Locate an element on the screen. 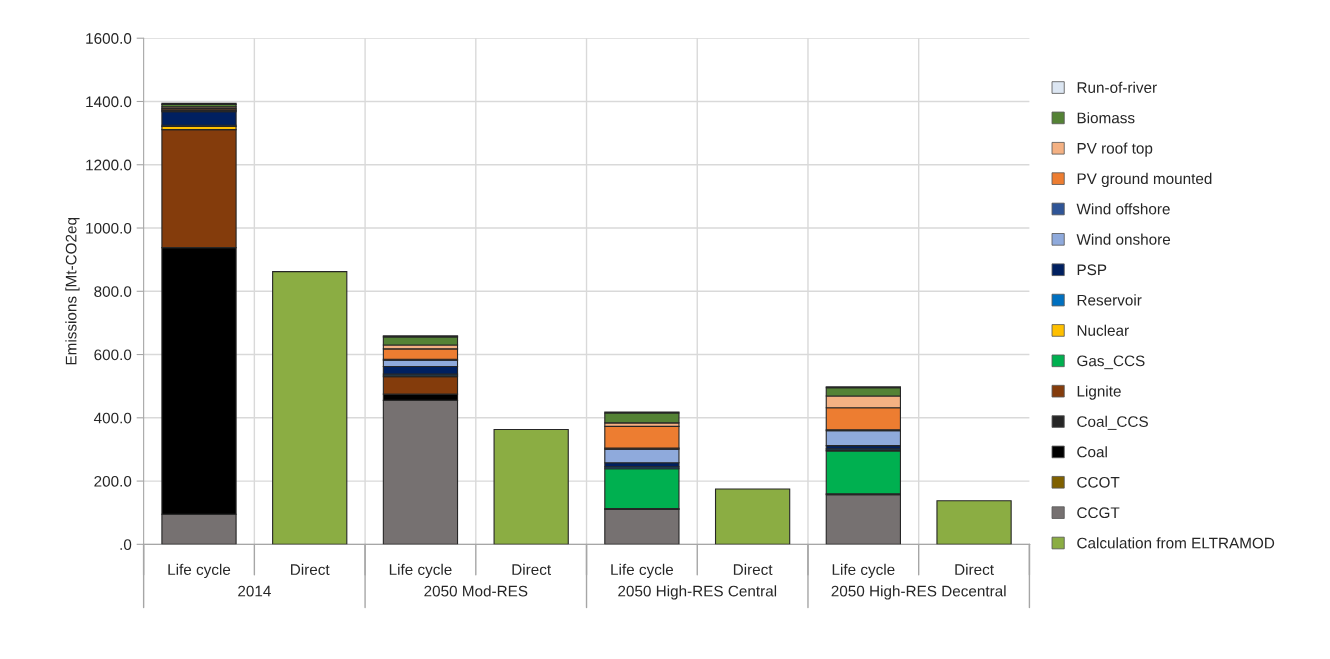 The height and width of the screenshot is (659, 1330). legend-label: Coal is located at coordinates (1092, 452).